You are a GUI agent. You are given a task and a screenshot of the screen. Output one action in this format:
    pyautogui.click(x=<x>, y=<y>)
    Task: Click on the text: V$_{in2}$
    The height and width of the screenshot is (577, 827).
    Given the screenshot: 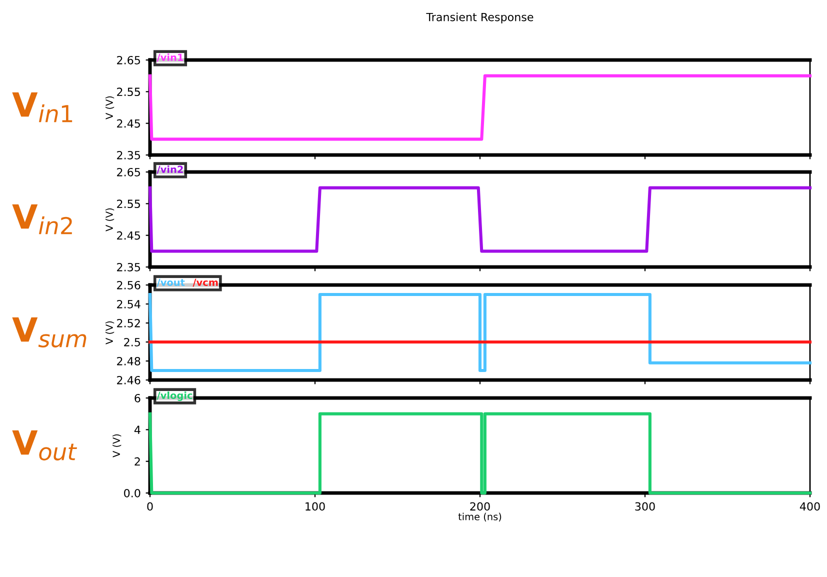 What is the action you would take?
    pyautogui.click(x=42, y=219)
    